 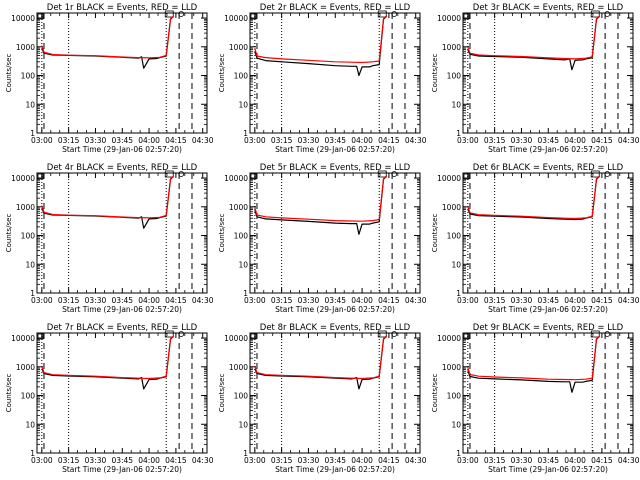 What do you see at coordinates (335, 328) in the screenshot?
I see `chart-title: Det 8r BLACK = Events, RED = LLD` at bounding box center [335, 328].